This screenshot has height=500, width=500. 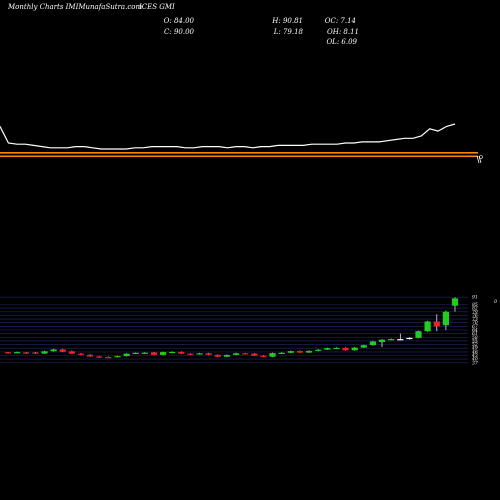 I want to click on orange-band-top, so click(x=239, y=153).